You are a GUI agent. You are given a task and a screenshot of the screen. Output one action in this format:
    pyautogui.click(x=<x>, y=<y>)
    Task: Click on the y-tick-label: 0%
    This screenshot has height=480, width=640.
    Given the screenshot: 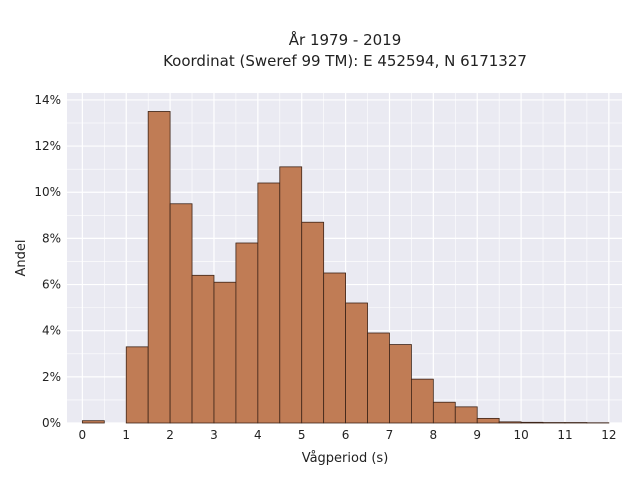 What is the action you would take?
    pyautogui.click(x=51, y=423)
    